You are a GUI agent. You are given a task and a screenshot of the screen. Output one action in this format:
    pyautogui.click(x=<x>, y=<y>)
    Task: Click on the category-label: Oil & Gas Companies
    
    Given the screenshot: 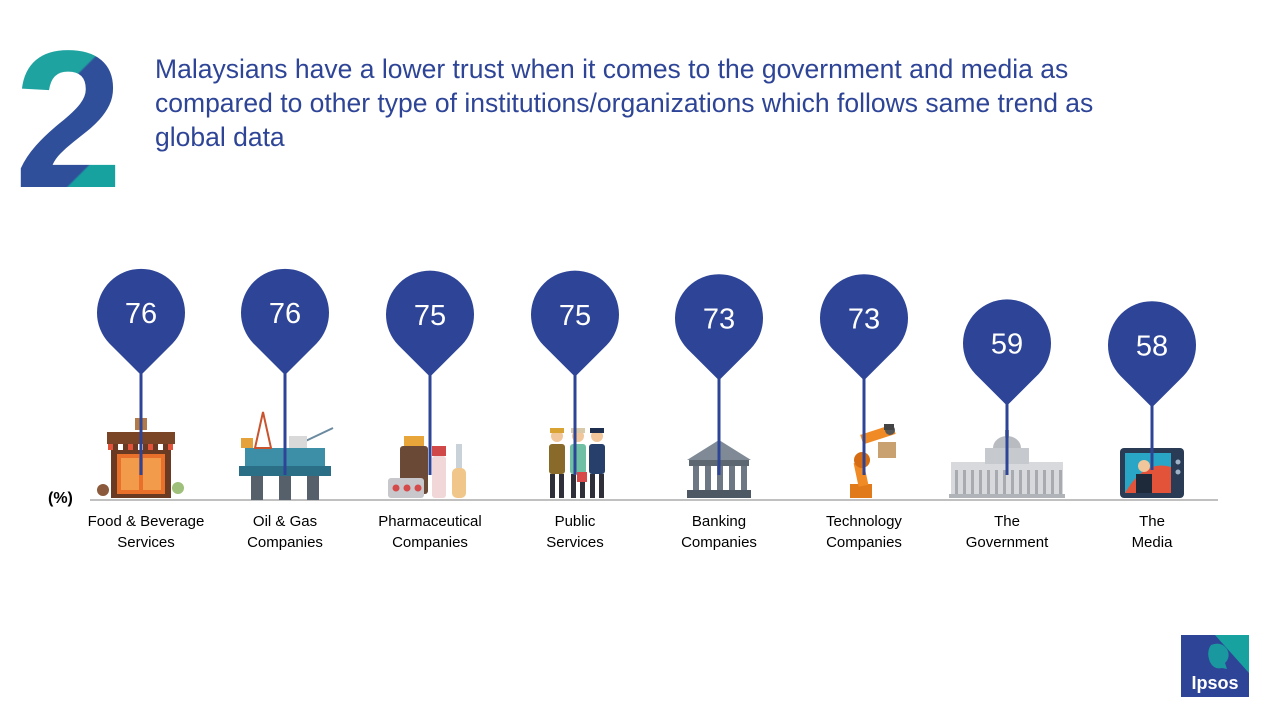 What is the action you would take?
    pyautogui.click(x=285, y=532)
    